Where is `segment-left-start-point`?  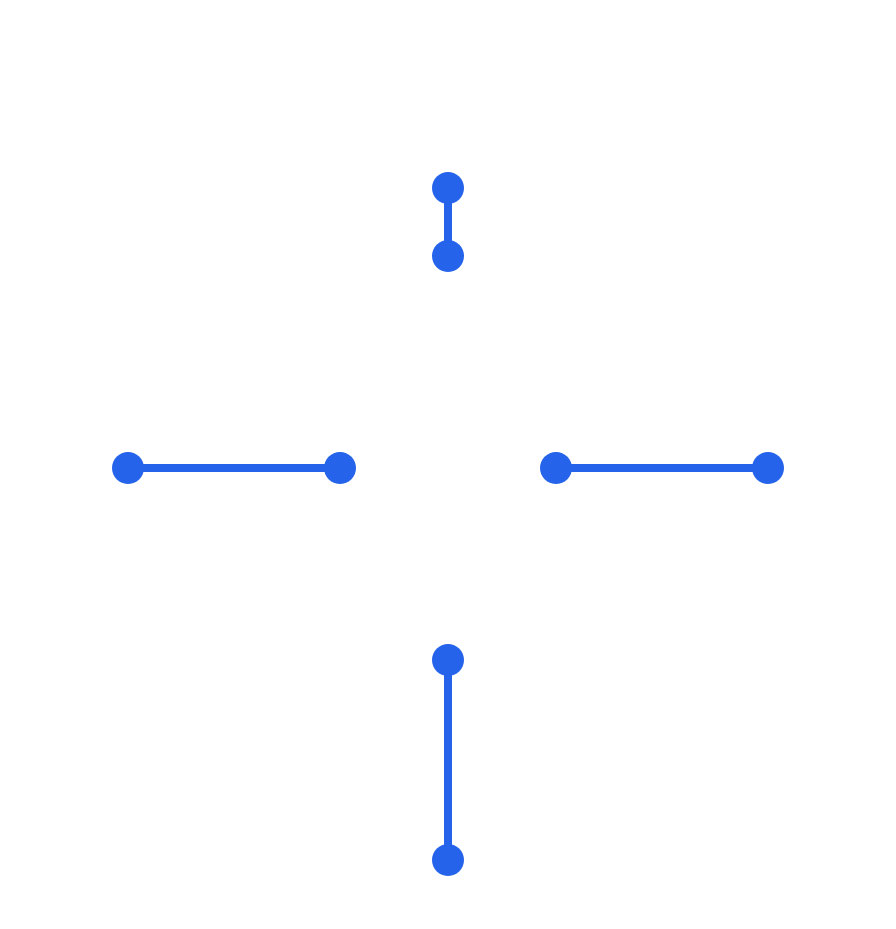
segment-left-start-point is located at coordinates (128, 468).